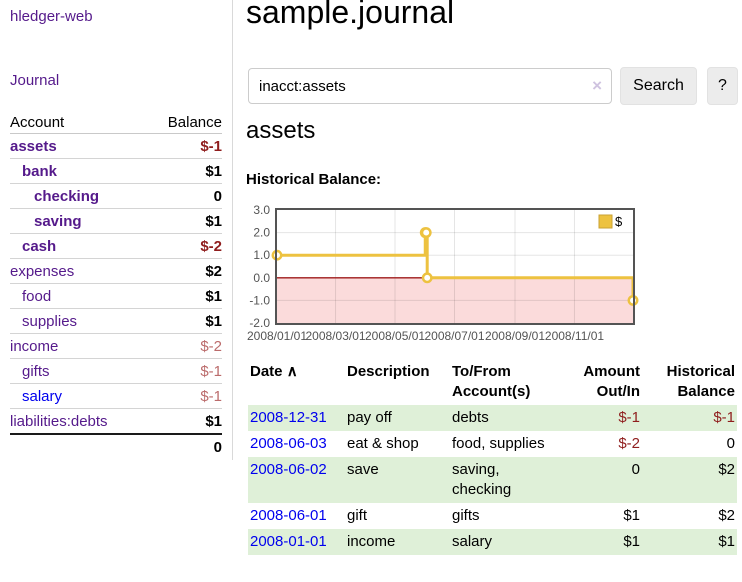  Describe the element at coordinates (658, 86) in the screenshot. I see `search-button: Search` at that location.